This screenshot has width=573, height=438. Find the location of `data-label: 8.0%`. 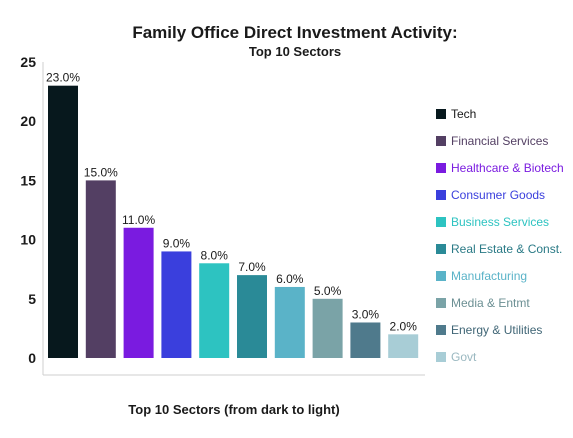

data-label: 8.0% is located at coordinates (215, 255).